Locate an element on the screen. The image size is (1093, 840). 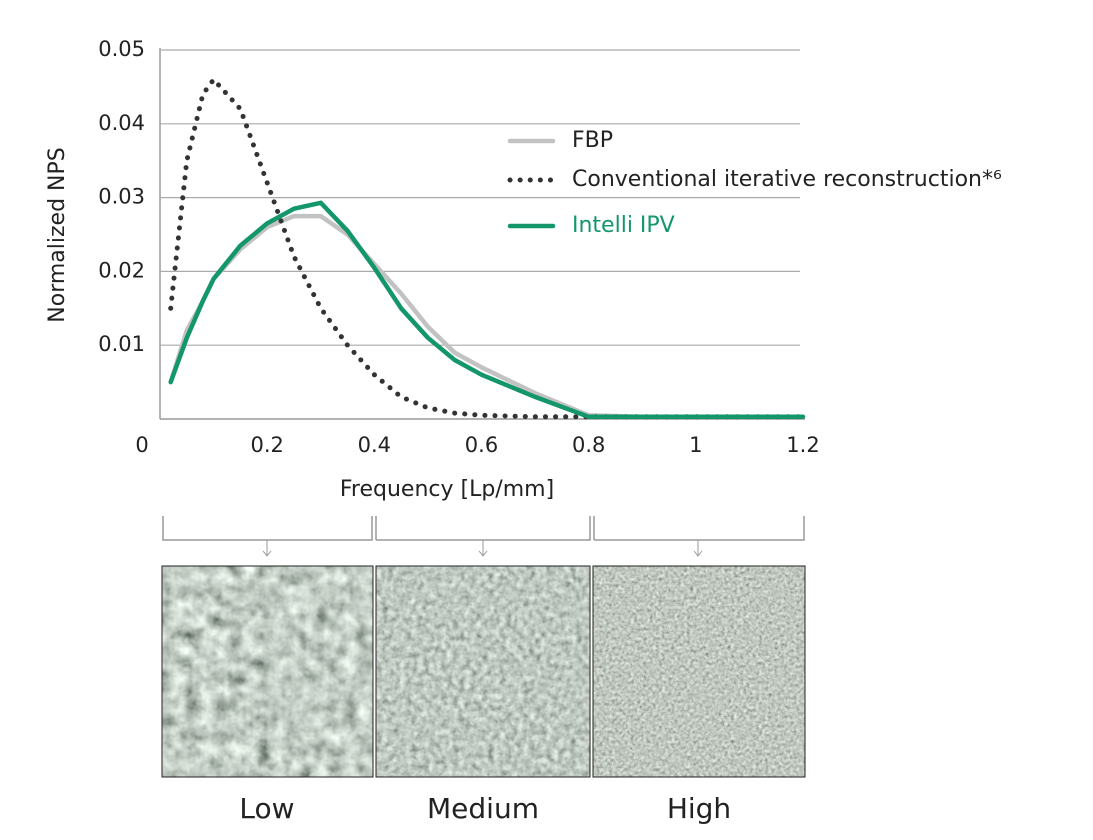
legend-label: Conventional iterative reconstruction*⁶ is located at coordinates (787, 179).